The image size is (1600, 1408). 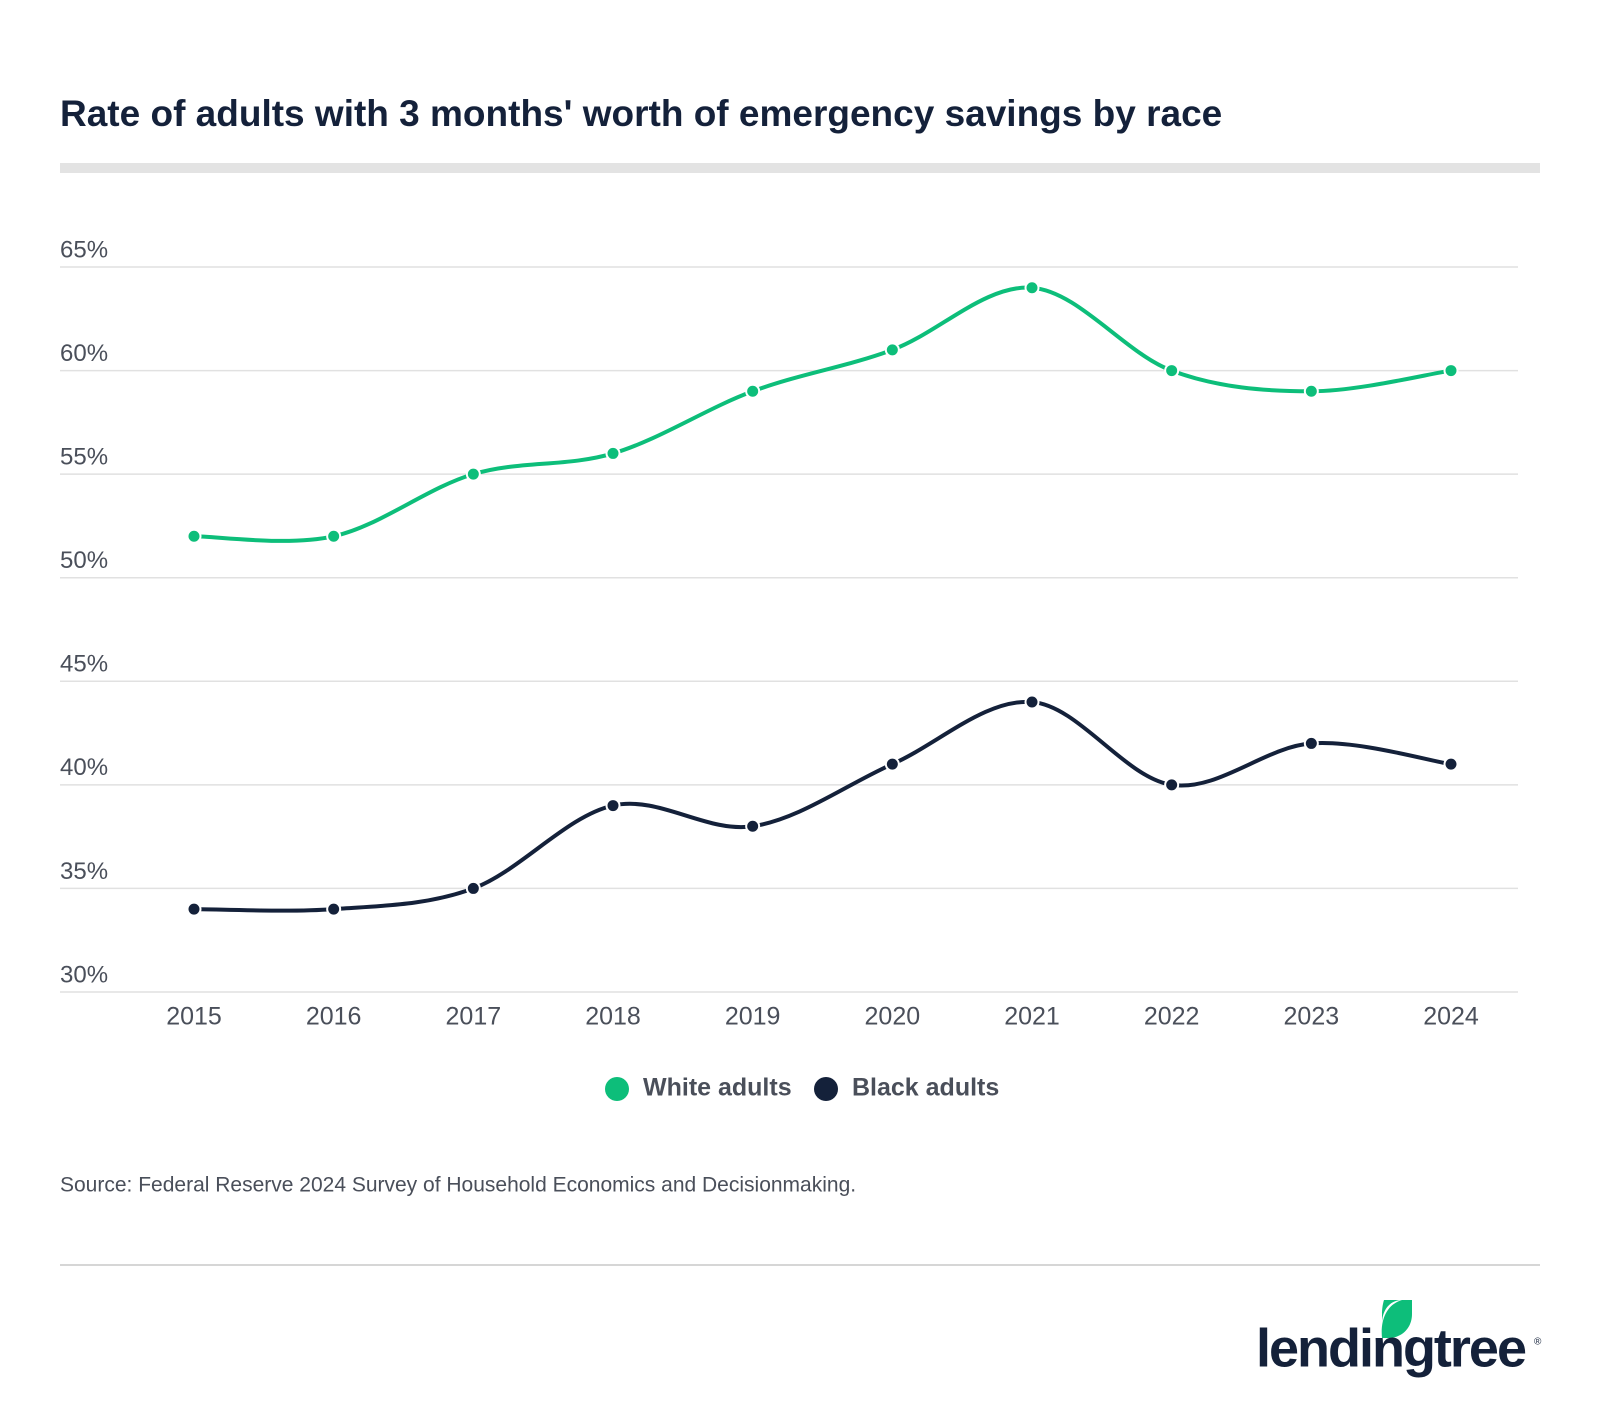 What do you see at coordinates (84, 767) in the screenshot?
I see `y-tick-label: 40%` at bounding box center [84, 767].